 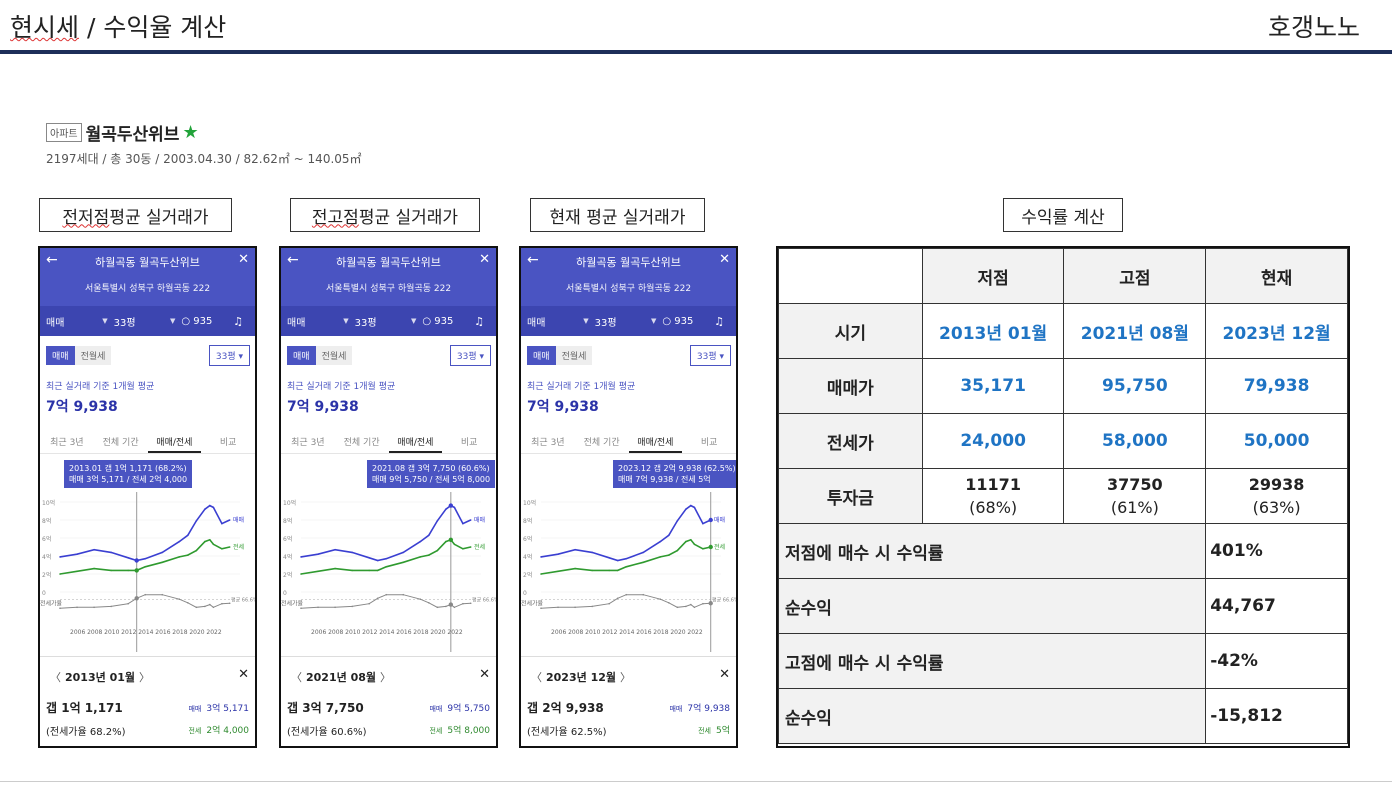 I want to click on recent-basis-label: 최근 실거래 기준 1개월 평균, so click(x=581, y=387).